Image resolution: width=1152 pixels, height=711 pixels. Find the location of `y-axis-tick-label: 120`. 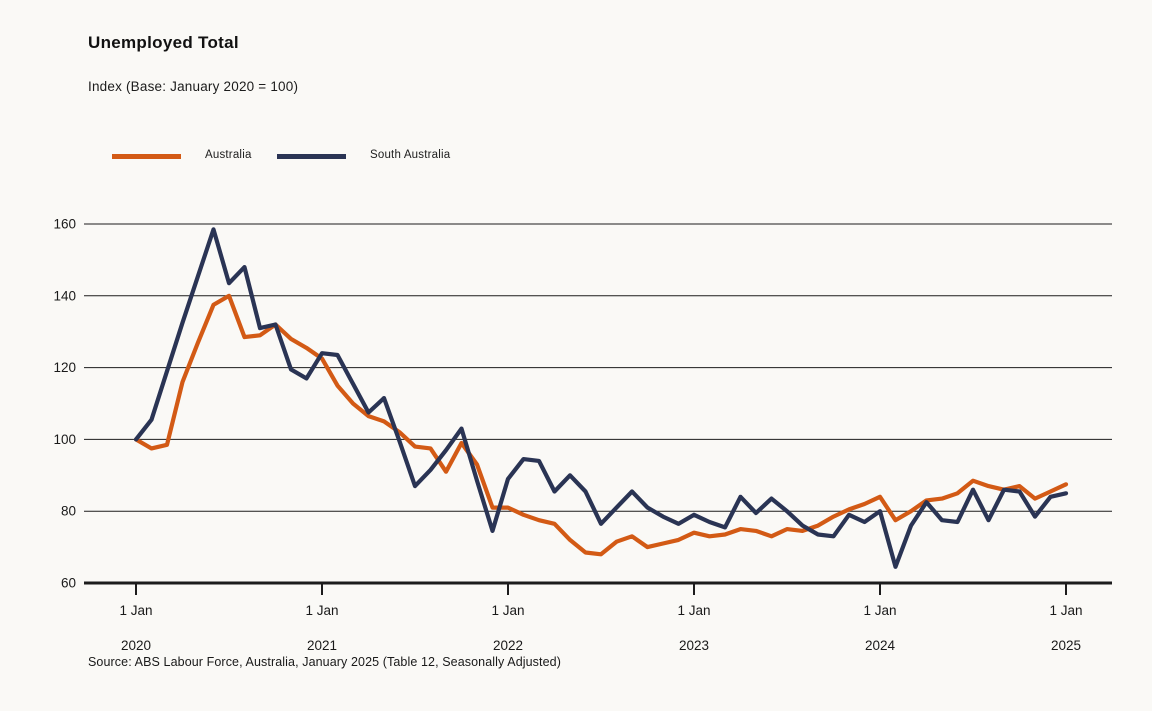

y-axis-tick-label: 120 is located at coordinates (64, 367).